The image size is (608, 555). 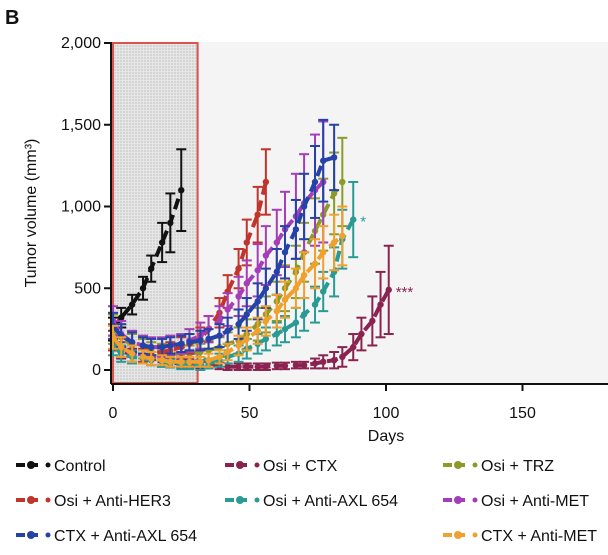 I want to click on legend-label: Osi + Anti-HER3, so click(x=112, y=501).